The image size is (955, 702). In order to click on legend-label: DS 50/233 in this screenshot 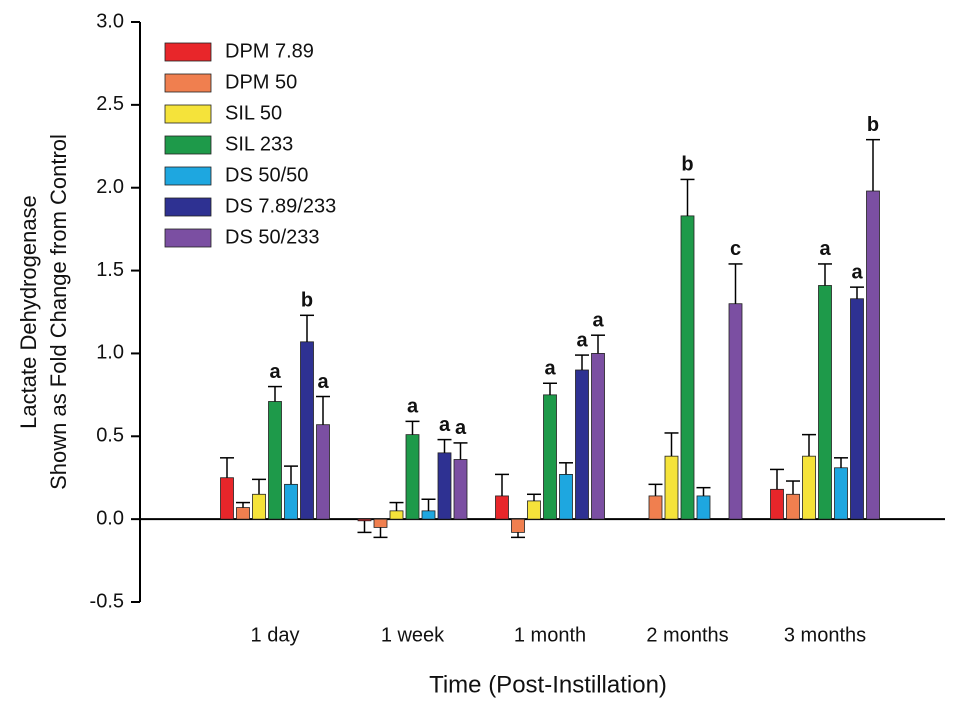, I will do `click(272, 237)`.